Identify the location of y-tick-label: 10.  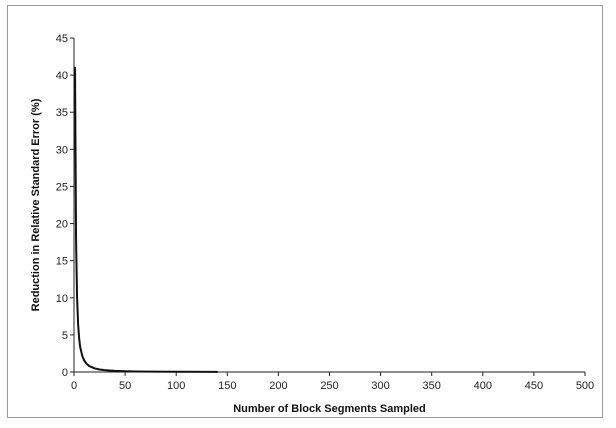
(62, 299).